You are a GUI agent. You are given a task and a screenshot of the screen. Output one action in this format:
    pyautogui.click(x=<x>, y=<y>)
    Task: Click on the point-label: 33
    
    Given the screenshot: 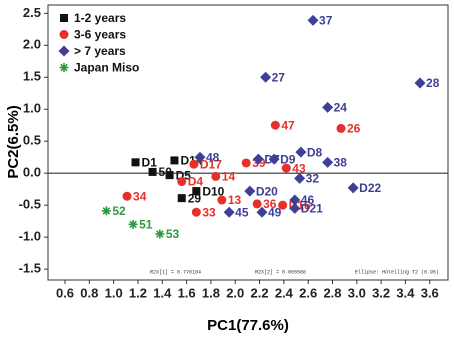 What is the action you would take?
    pyautogui.click(x=209, y=212)
    